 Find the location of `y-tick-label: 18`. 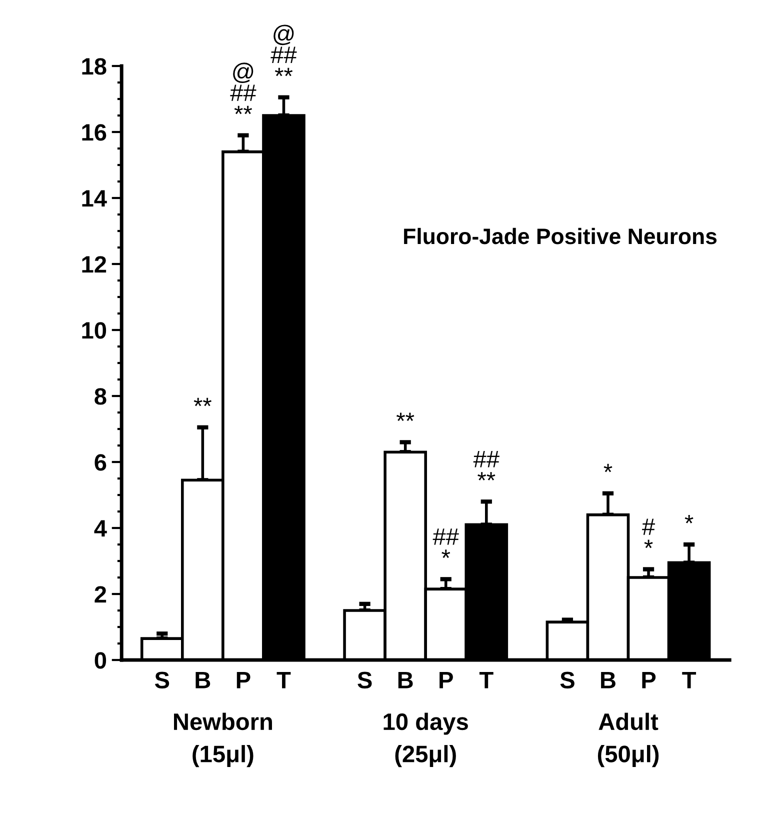

y-tick-label: 18 is located at coordinates (94, 66).